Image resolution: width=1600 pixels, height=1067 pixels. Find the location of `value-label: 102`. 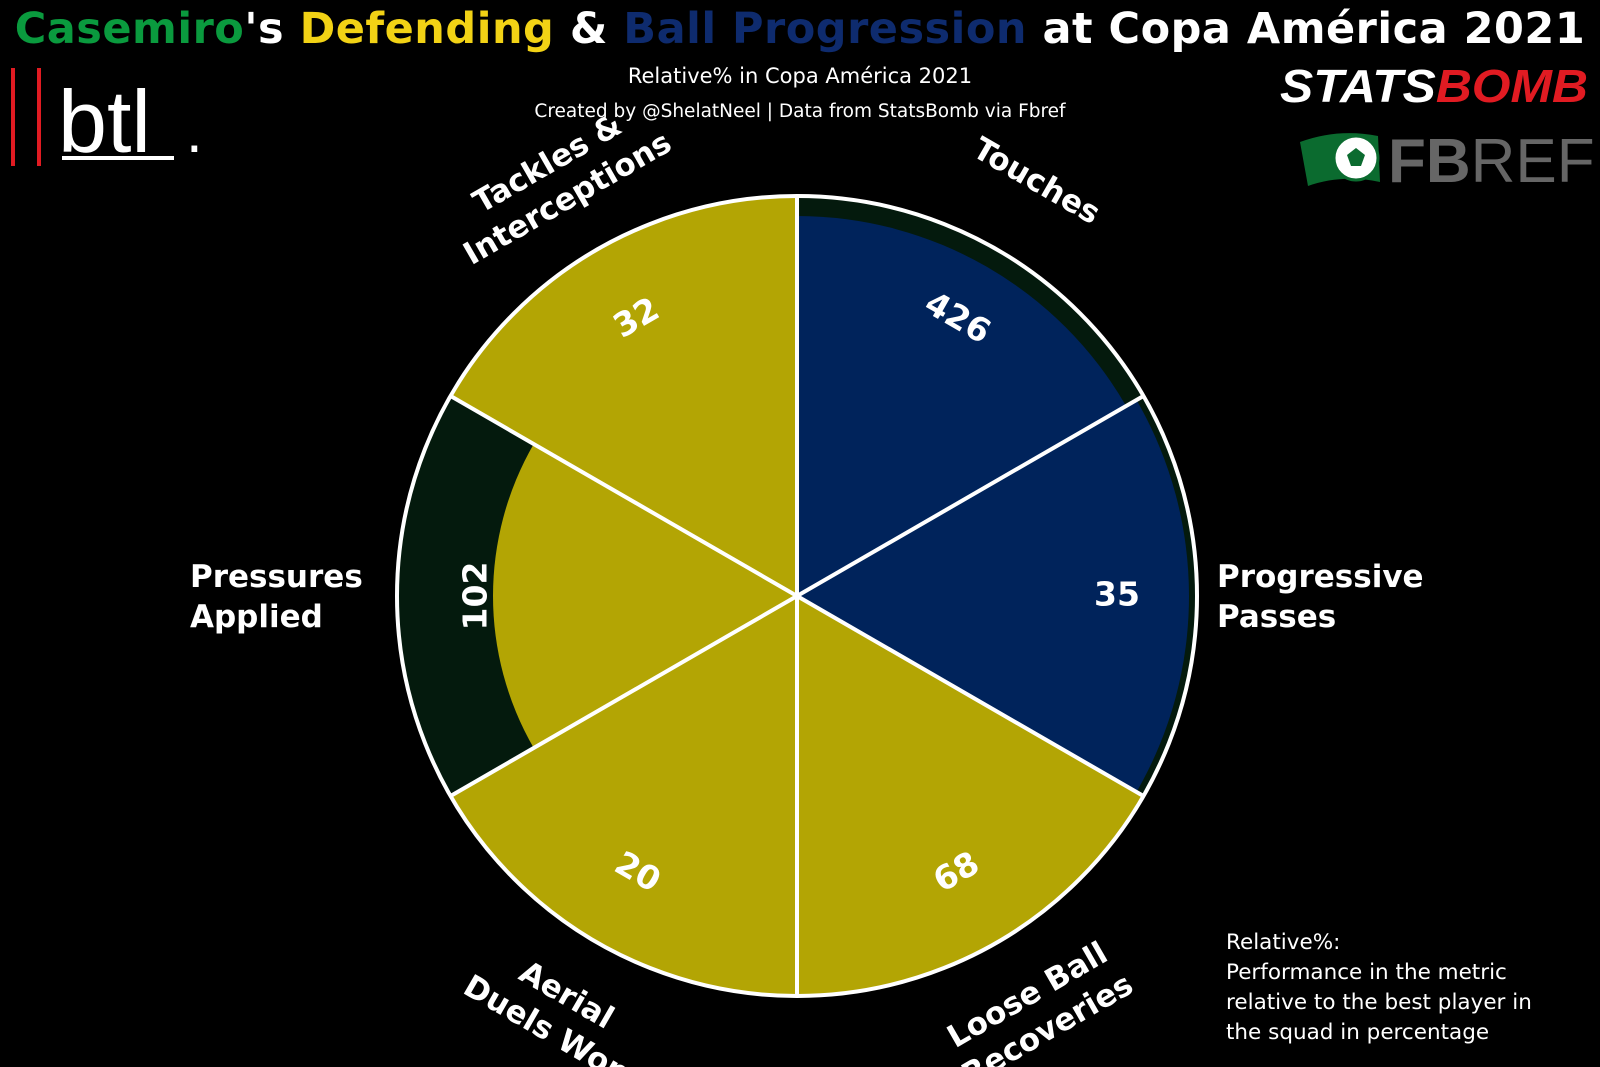

value-label: 102 is located at coordinates (475, 596).